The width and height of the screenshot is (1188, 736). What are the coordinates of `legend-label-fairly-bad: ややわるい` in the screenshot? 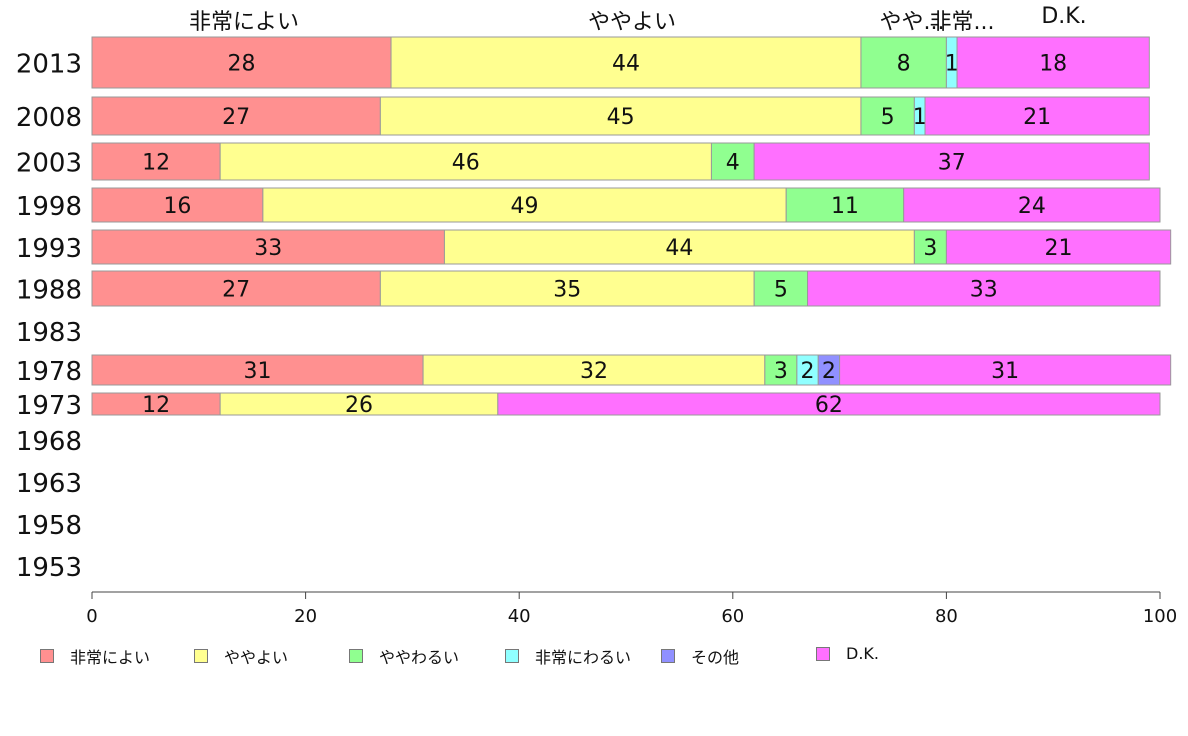 It's located at (419, 657).